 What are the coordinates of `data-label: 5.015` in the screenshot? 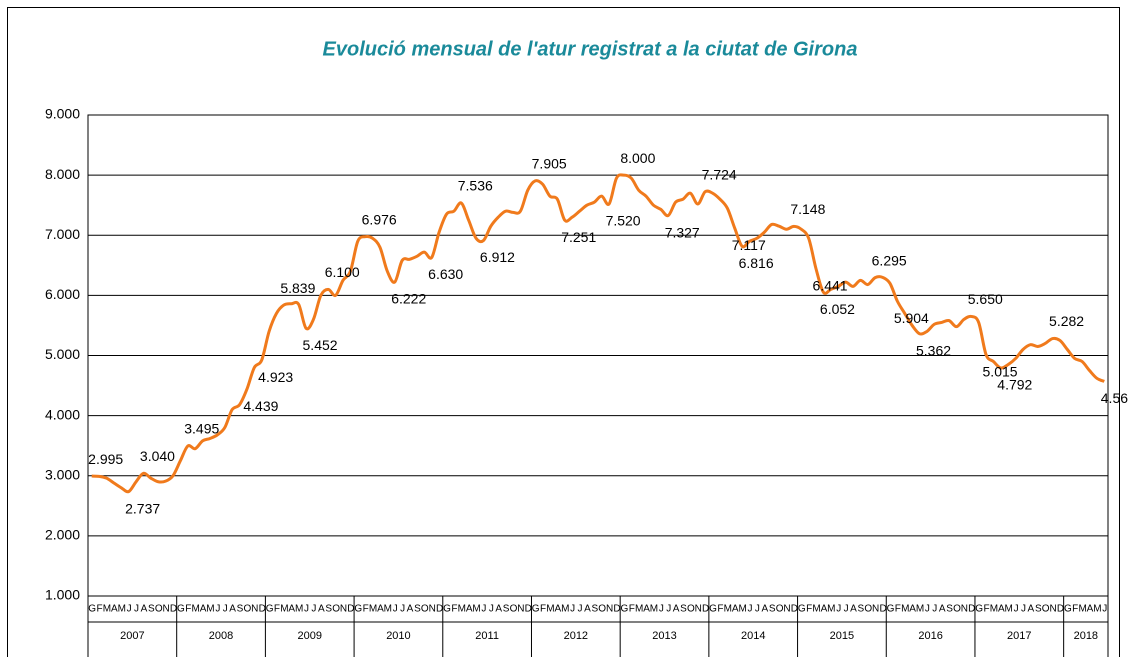 It's located at (1000, 371).